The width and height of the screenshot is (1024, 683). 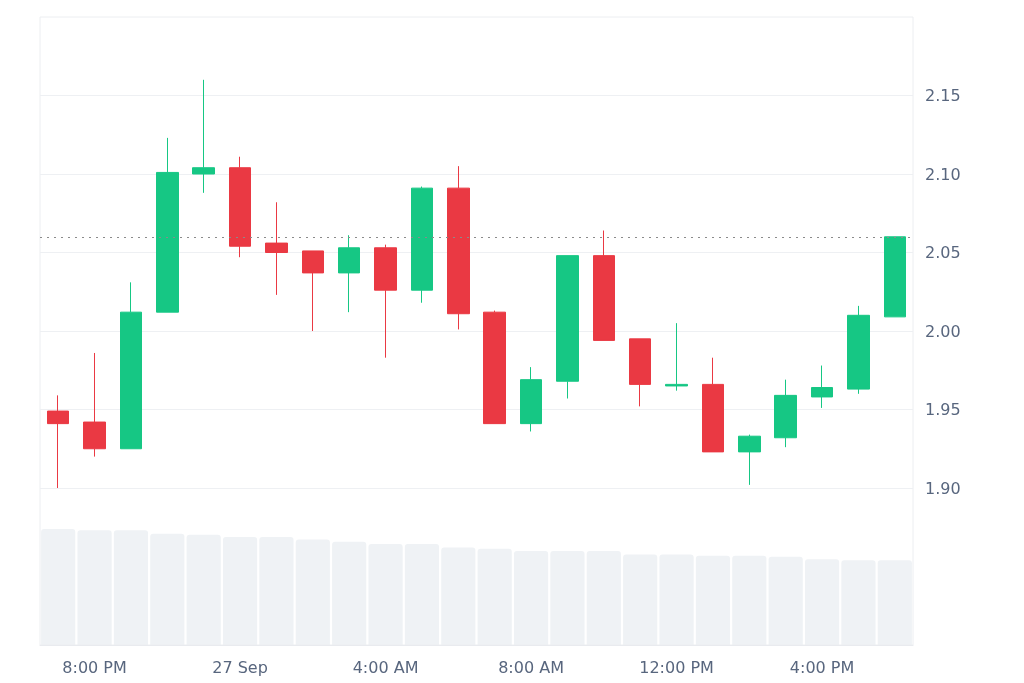 What do you see at coordinates (943, 331) in the screenshot?
I see `y-tick-label: 2.00` at bounding box center [943, 331].